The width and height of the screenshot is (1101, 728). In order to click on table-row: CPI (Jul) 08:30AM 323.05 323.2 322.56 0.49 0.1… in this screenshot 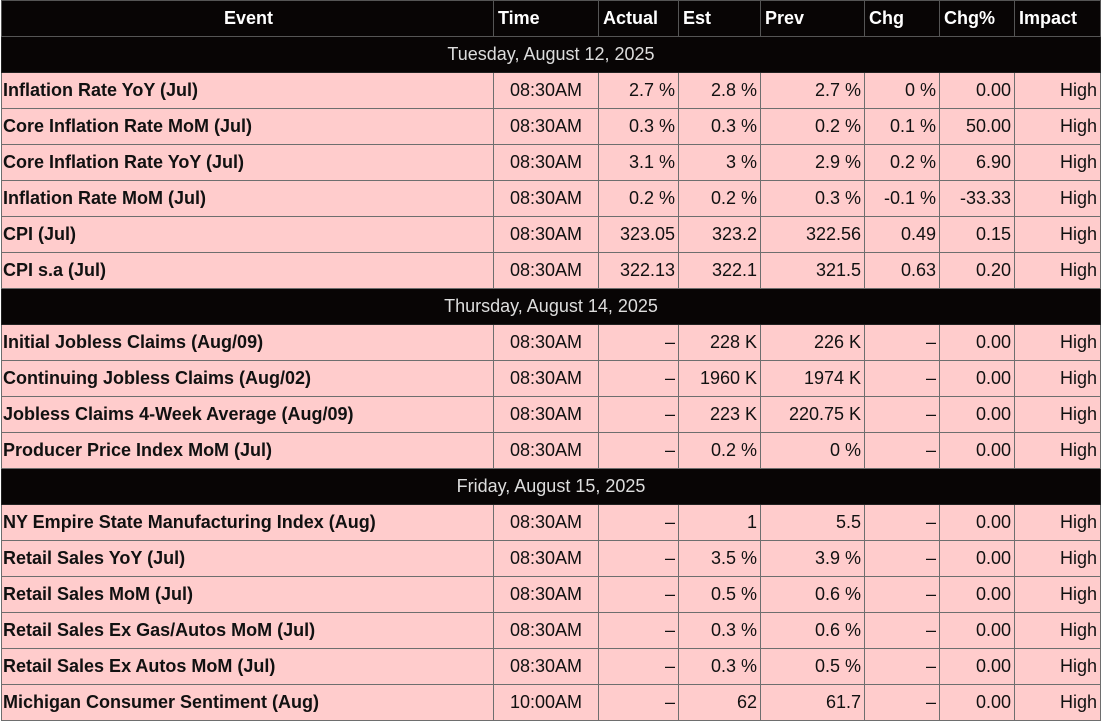, I will do `click(551, 234)`.